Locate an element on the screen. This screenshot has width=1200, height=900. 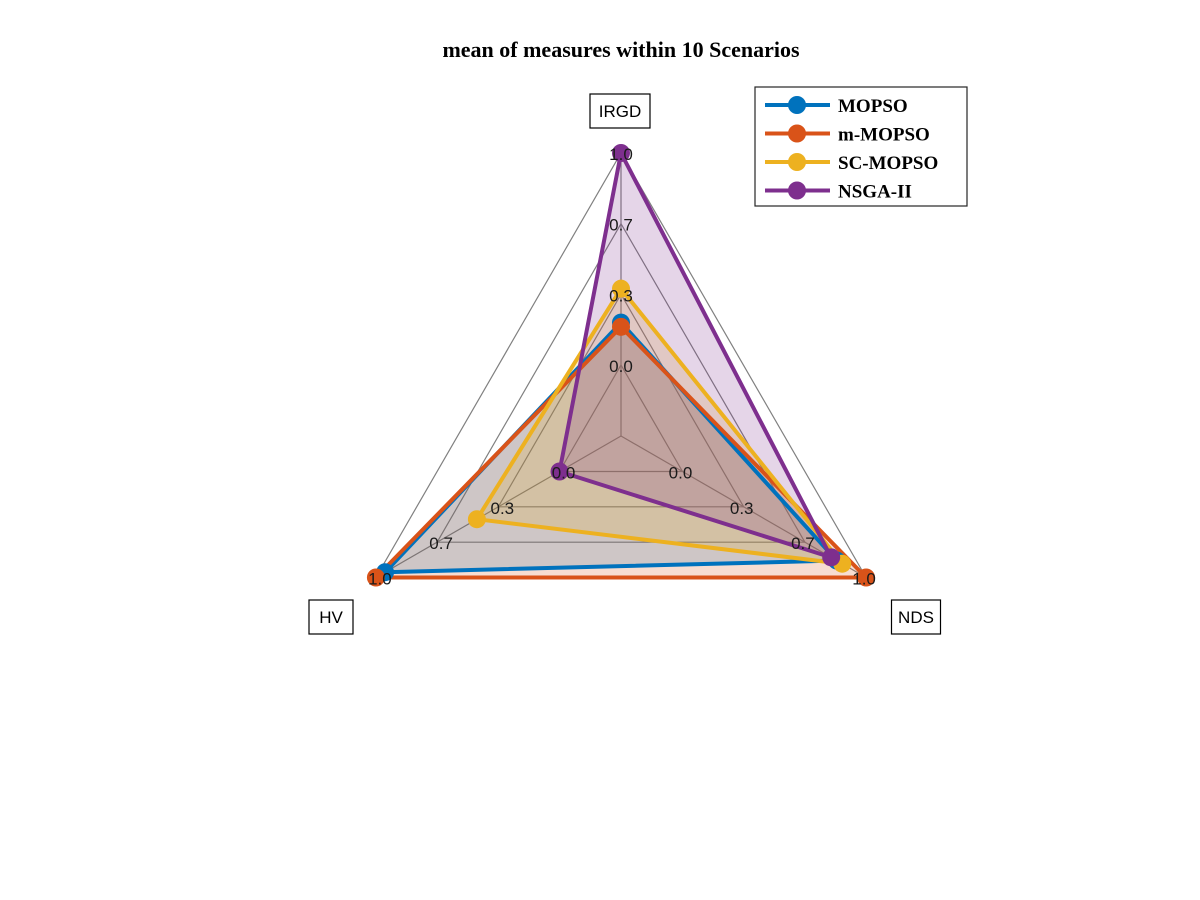
legend-entry: SC-MOPSO is located at coordinates (851, 163).